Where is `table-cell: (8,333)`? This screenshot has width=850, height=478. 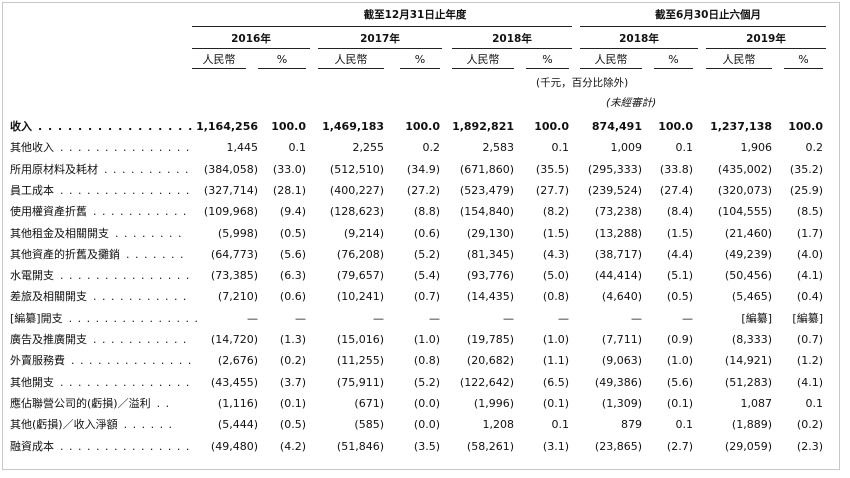 table-cell: (8,333) is located at coordinates (751, 339).